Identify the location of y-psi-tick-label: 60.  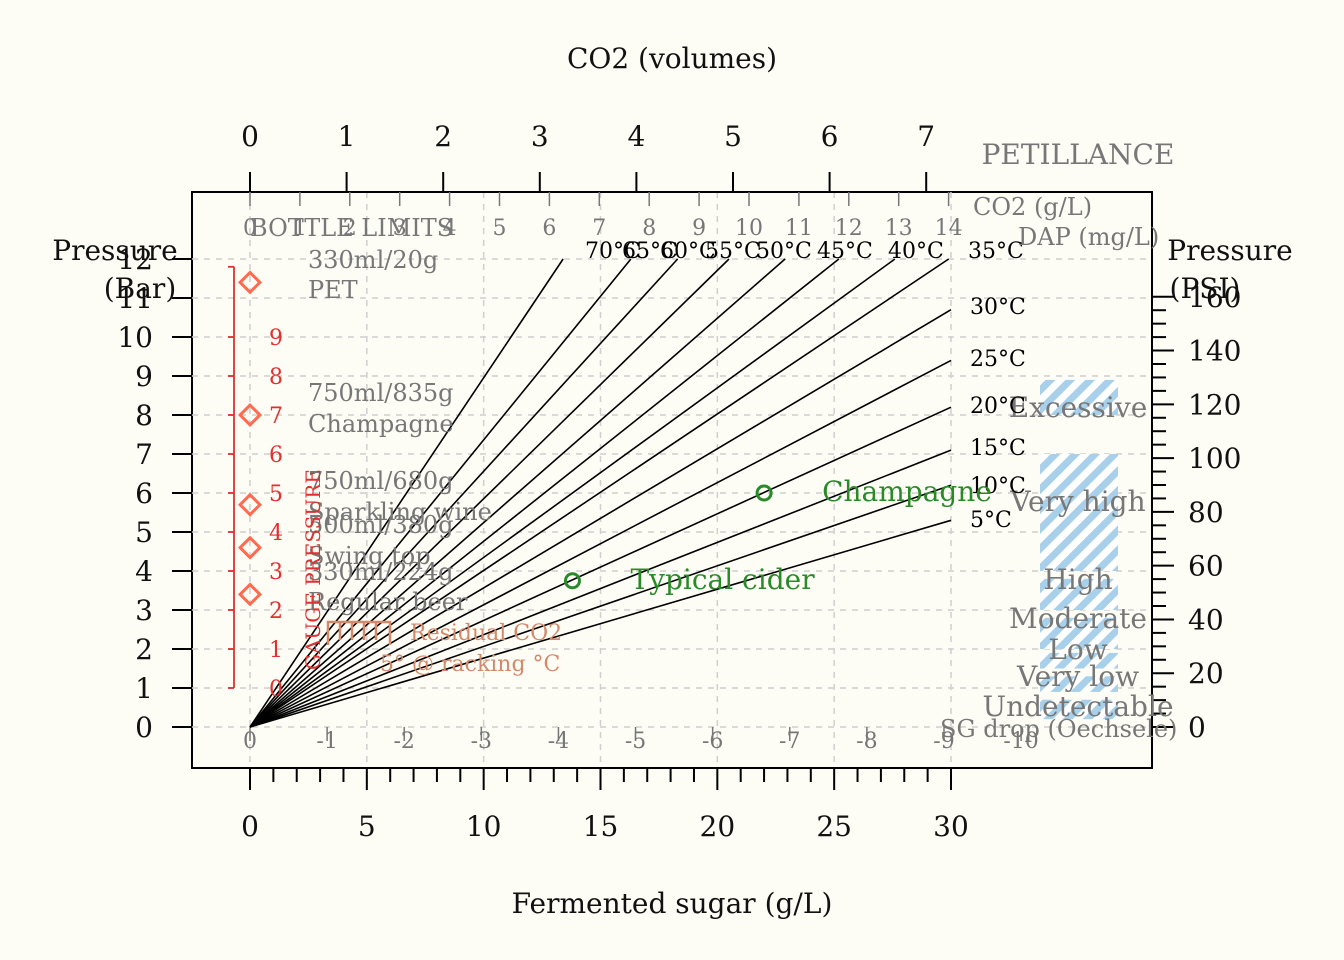
(1206, 566).